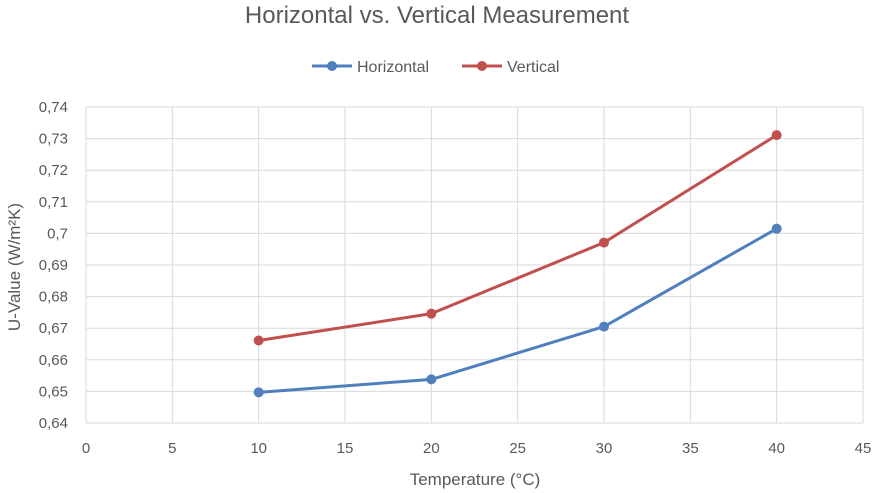  What do you see at coordinates (53, 297) in the screenshot?
I see `y-tick-label: 0,68` at bounding box center [53, 297].